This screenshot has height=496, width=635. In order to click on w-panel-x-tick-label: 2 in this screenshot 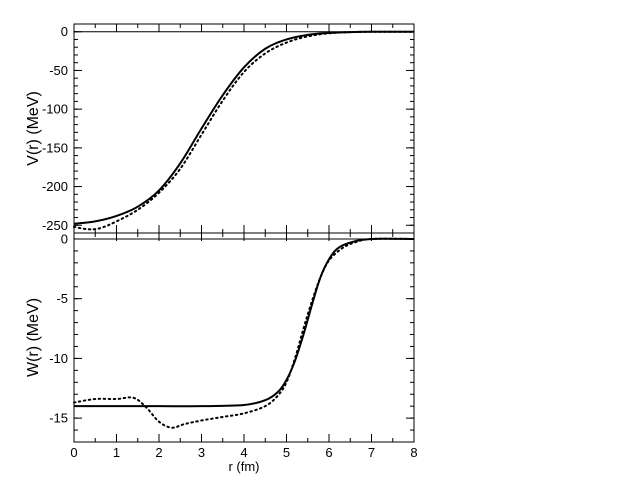, I will do `click(158, 452)`.